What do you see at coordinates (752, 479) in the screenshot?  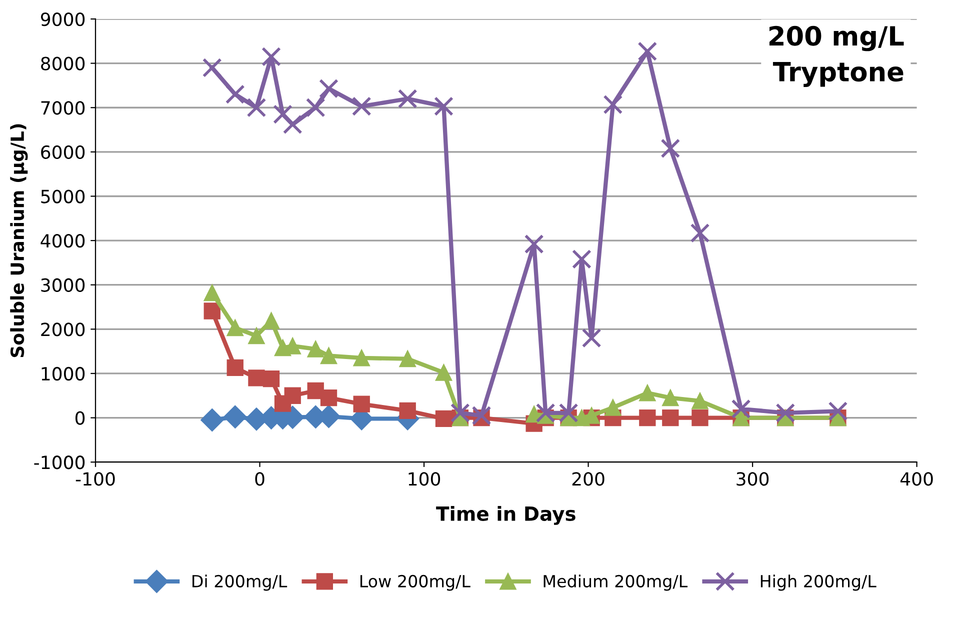 I see `x-tick-label: 300` at bounding box center [752, 479].